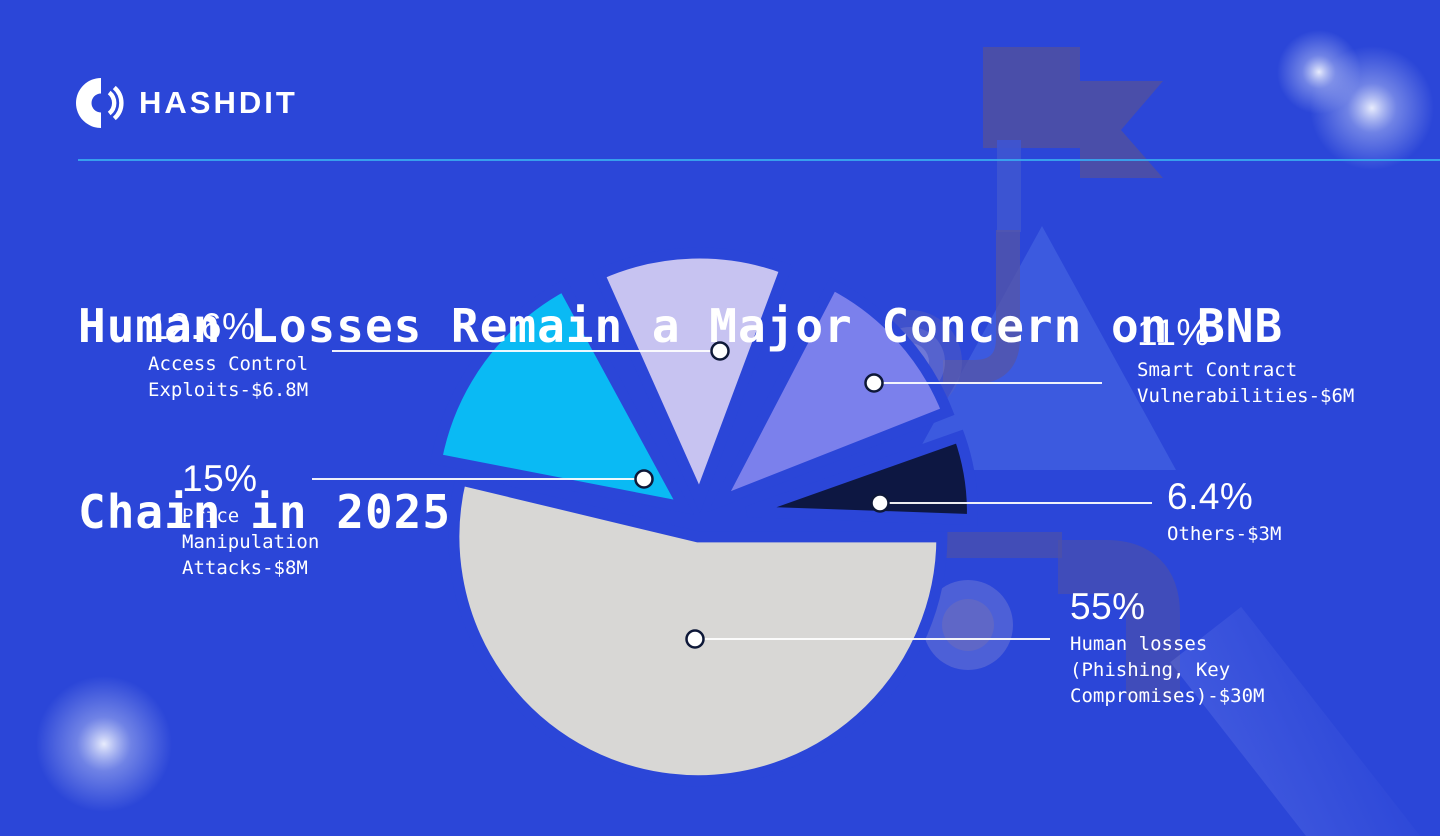 The height and width of the screenshot is (836, 1440). I want to click on callout-pct-smart-contract: 11%, so click(1173, 332).